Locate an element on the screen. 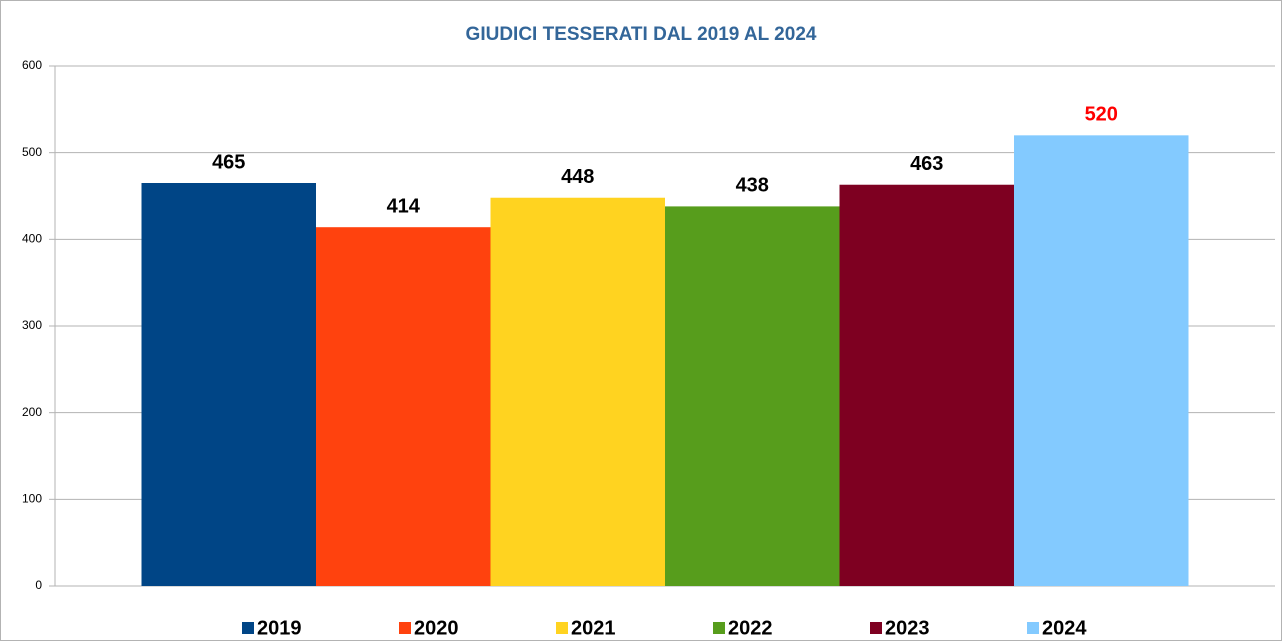 Image resolution: width=1282 pixels, height=641 pixels. y-tick-label: 600 is located at coordinates (32, 65).